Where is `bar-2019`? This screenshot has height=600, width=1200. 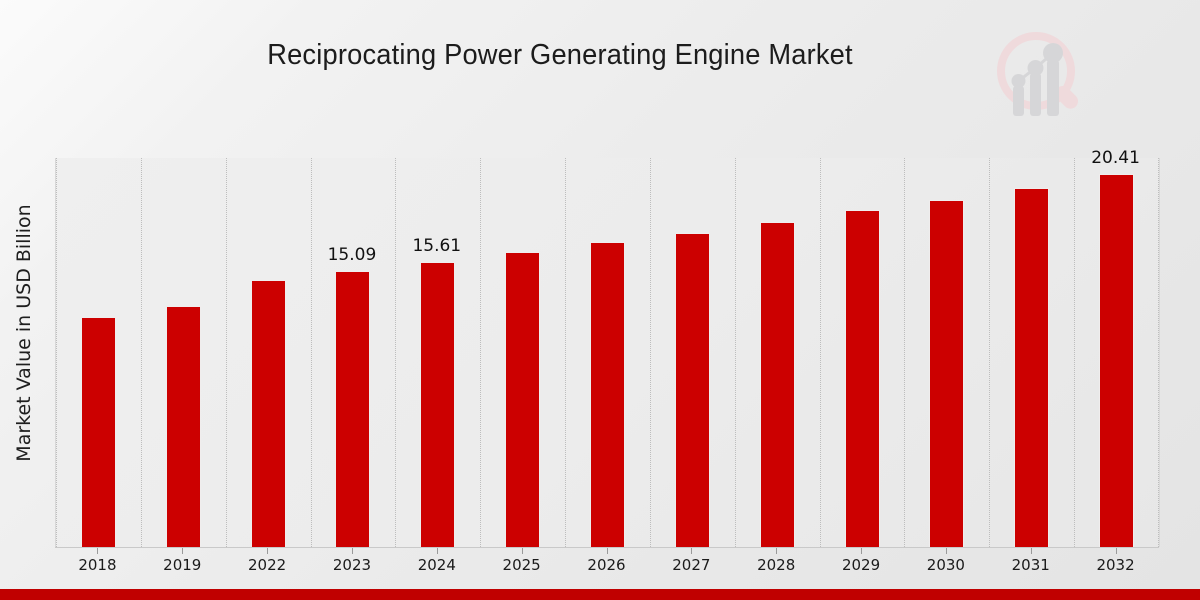 bar-2019 is located at coordinates (183, 426).